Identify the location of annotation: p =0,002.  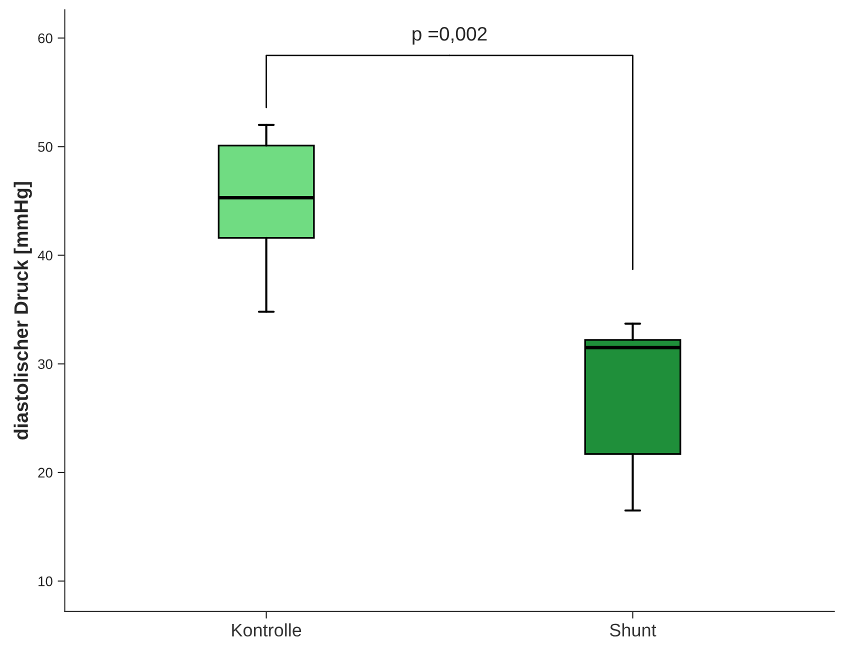
(449, 35).